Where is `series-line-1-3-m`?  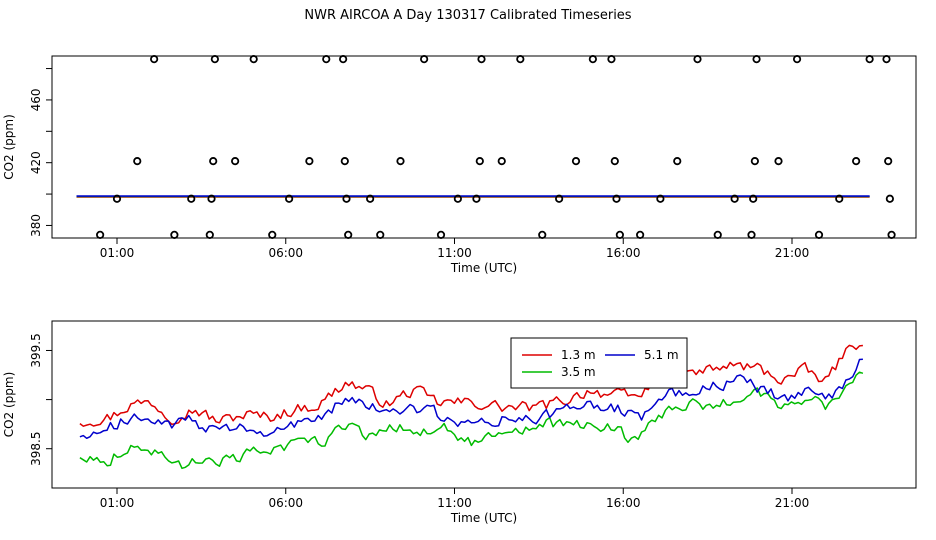 series-line-1-3-m is located at coordinates (471, 385).